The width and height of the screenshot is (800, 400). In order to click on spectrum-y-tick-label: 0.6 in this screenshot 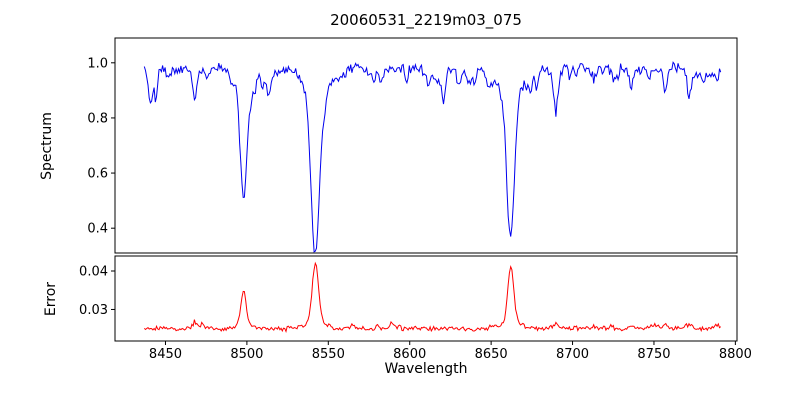, I will do `click(97, 174)`.